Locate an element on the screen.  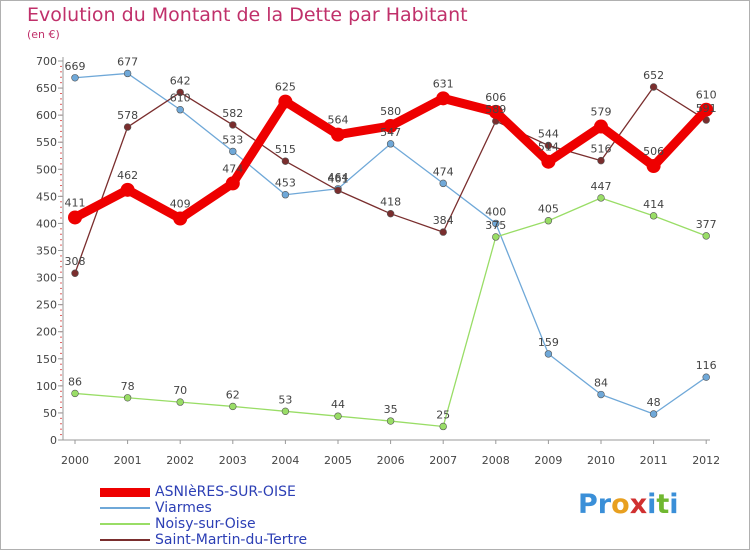
data-label: 544 is located at coordinates (548, 133).